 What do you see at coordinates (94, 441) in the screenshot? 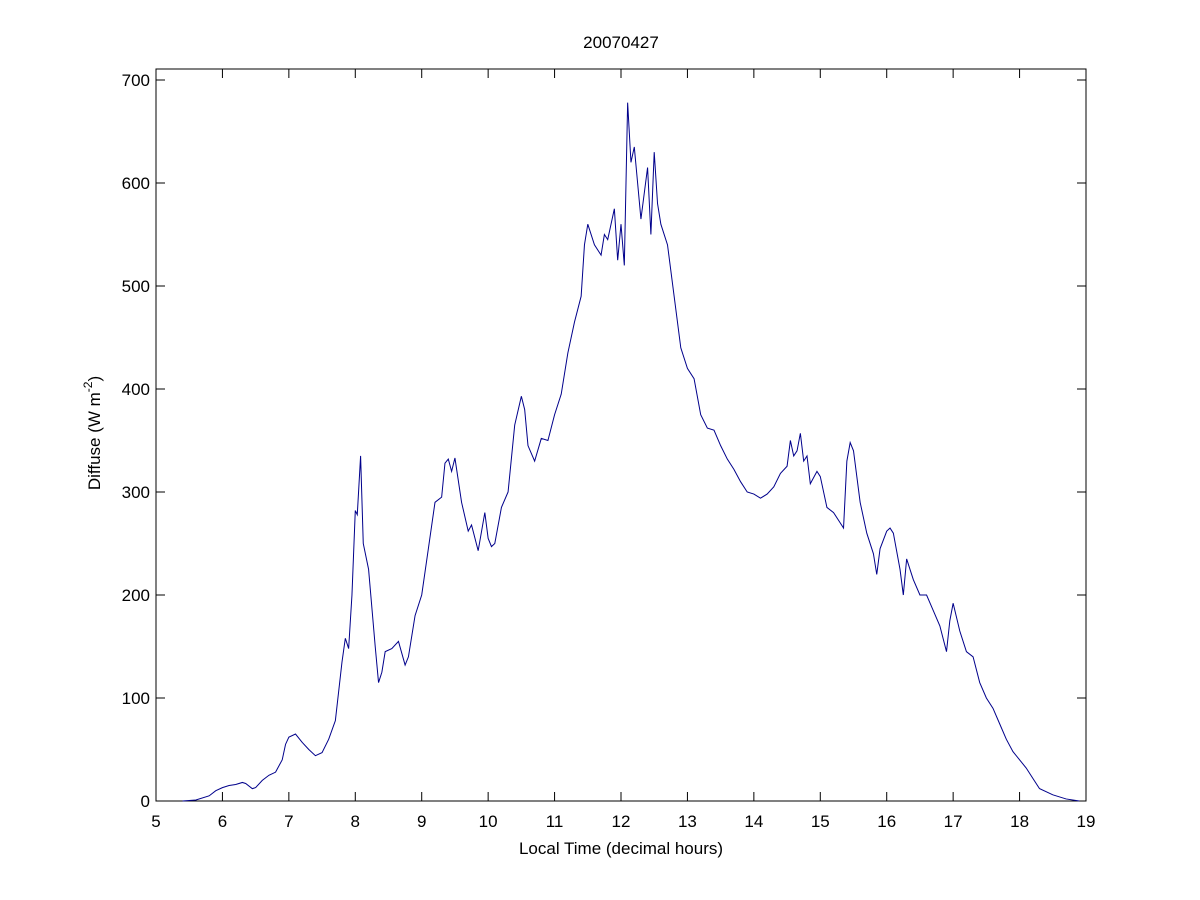
I see `y-label-text: Diffuse (W m` at bounding box center [94, 441].